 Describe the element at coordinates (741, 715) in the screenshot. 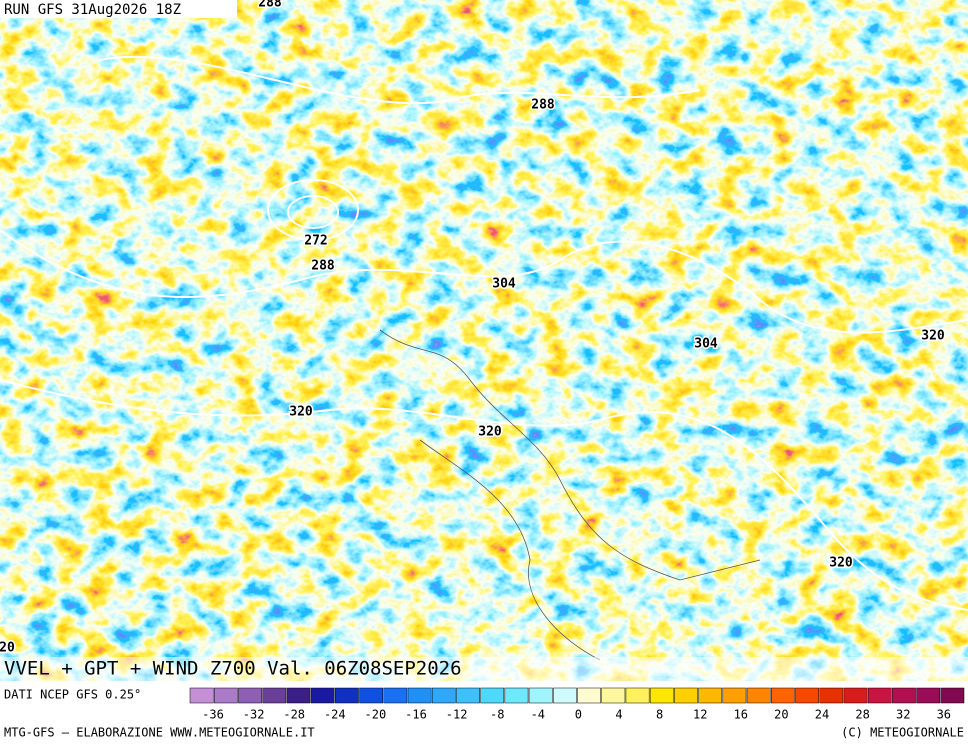

I see `colorbar-tick-label: 16` at that location.